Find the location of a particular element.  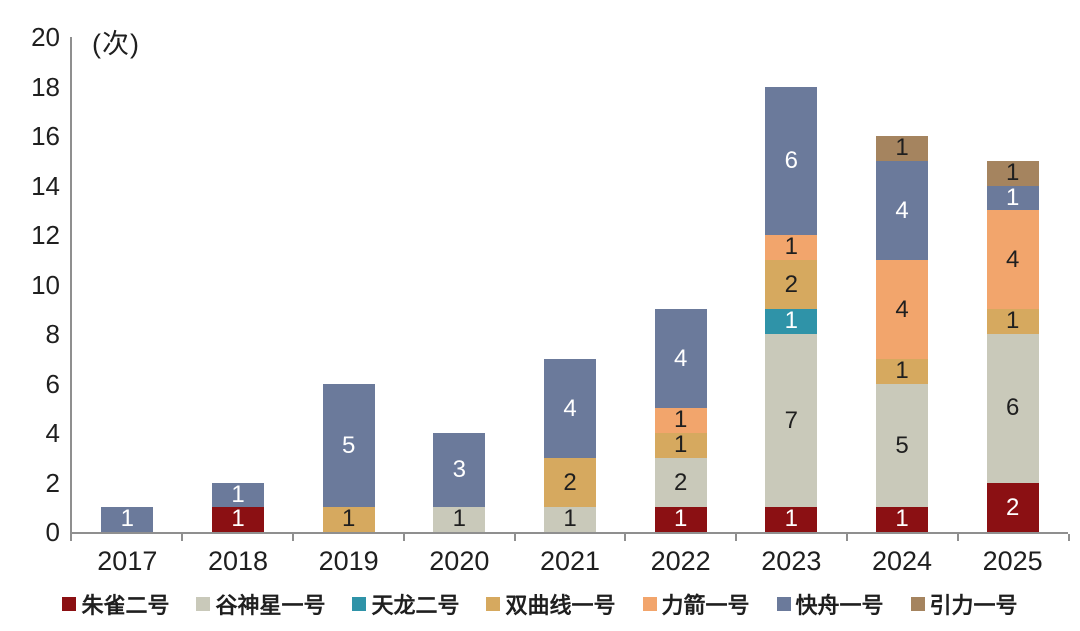

legend: 朱雀二号 谷神星一号 天龙二号 双曲线一号 力箭一号 快舟一号 引力一号 is located at coordinates (540, 604).